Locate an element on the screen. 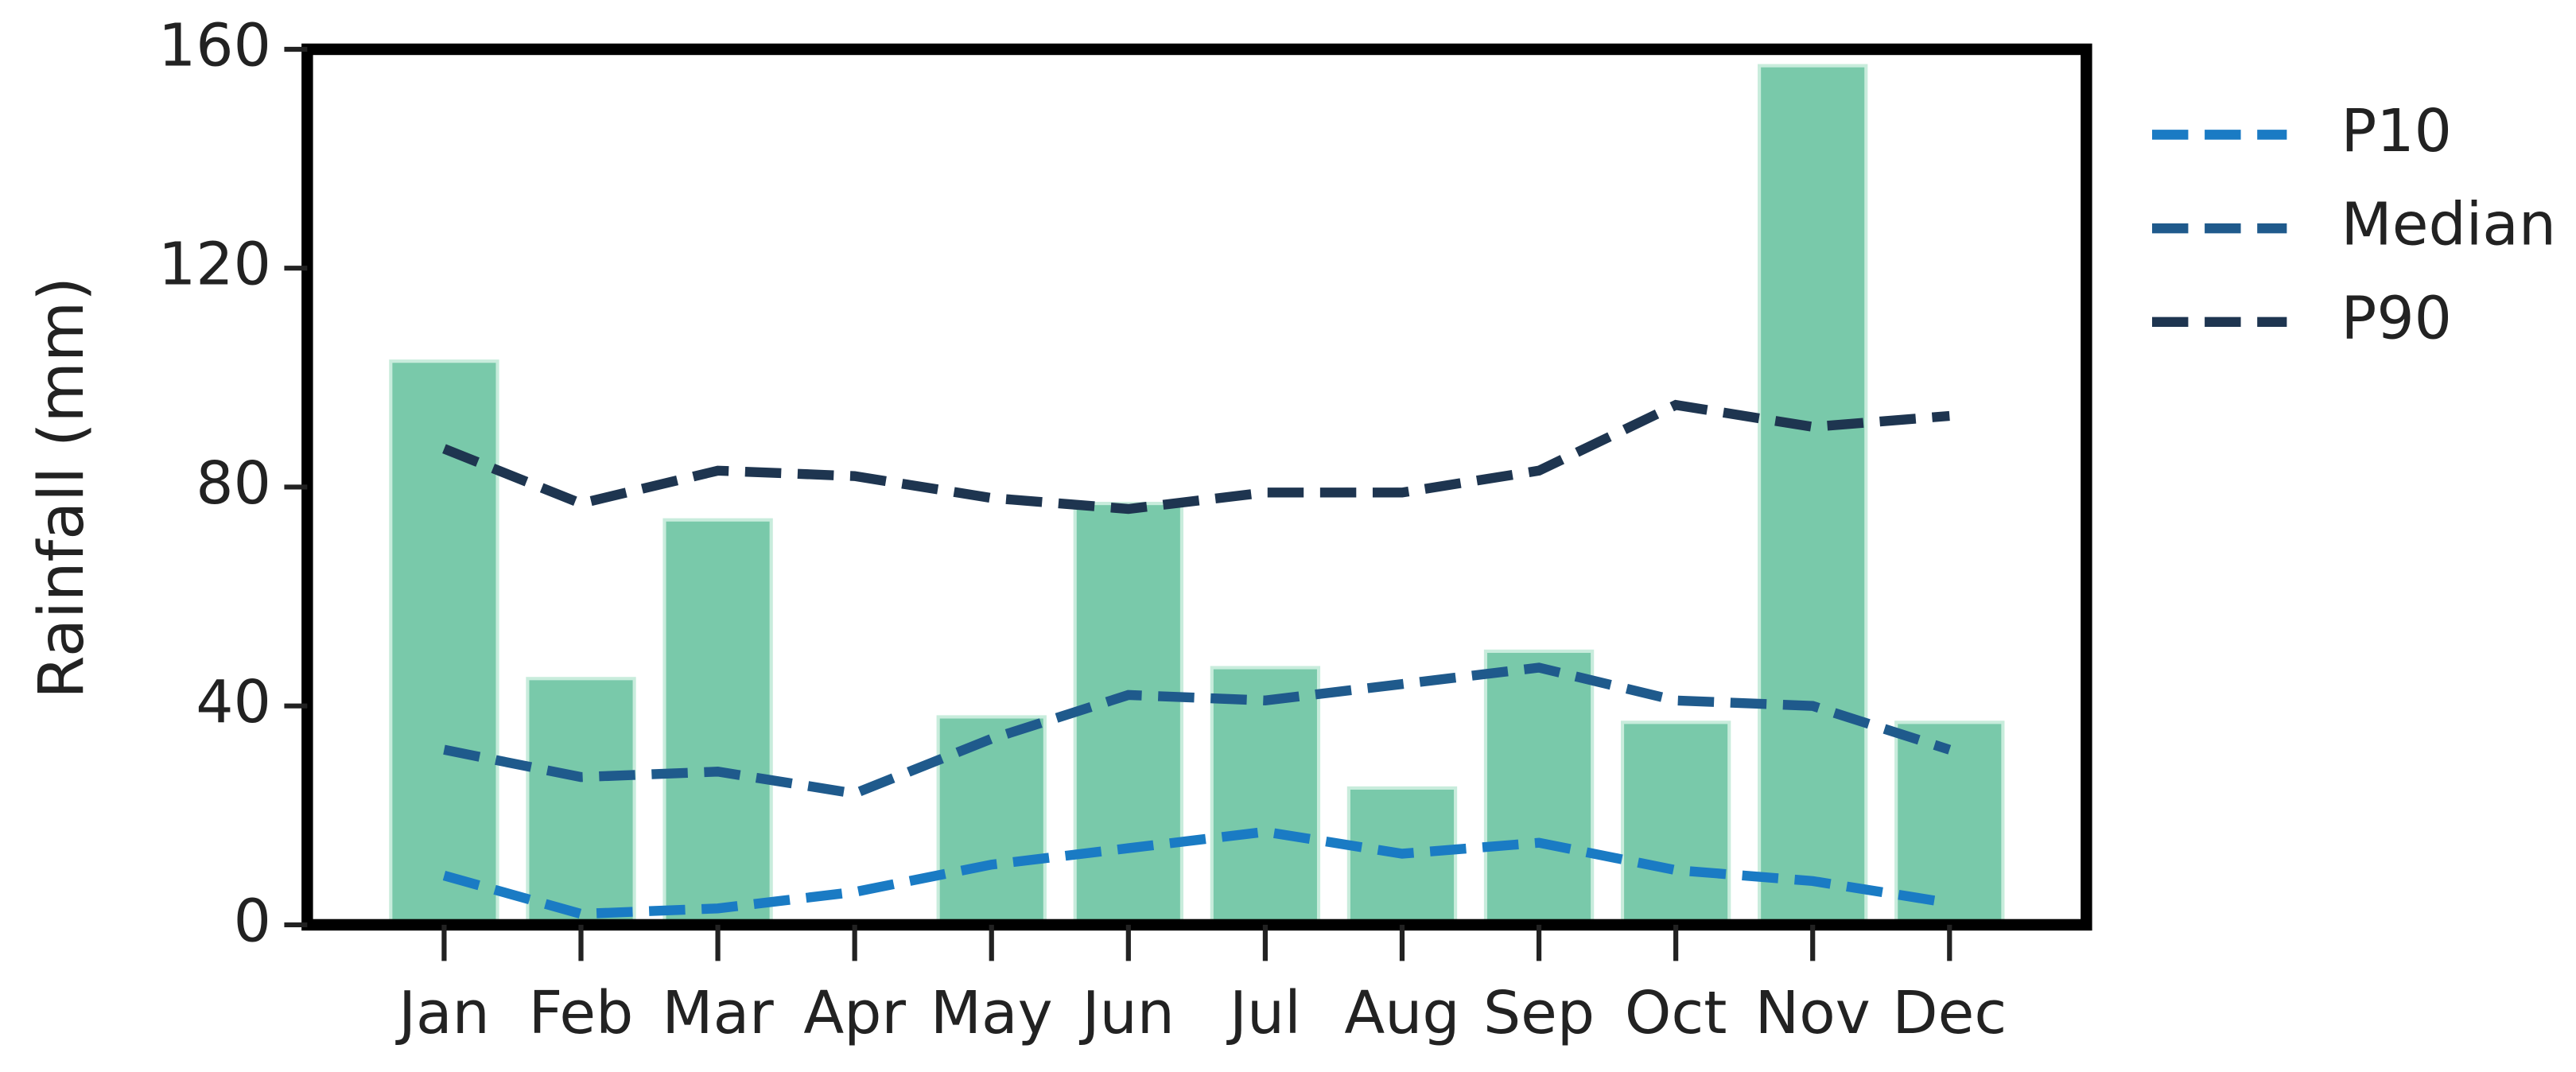 The image size is (2576, 1072). x-tick-label: Apr is located at coordinates (854, 1012).